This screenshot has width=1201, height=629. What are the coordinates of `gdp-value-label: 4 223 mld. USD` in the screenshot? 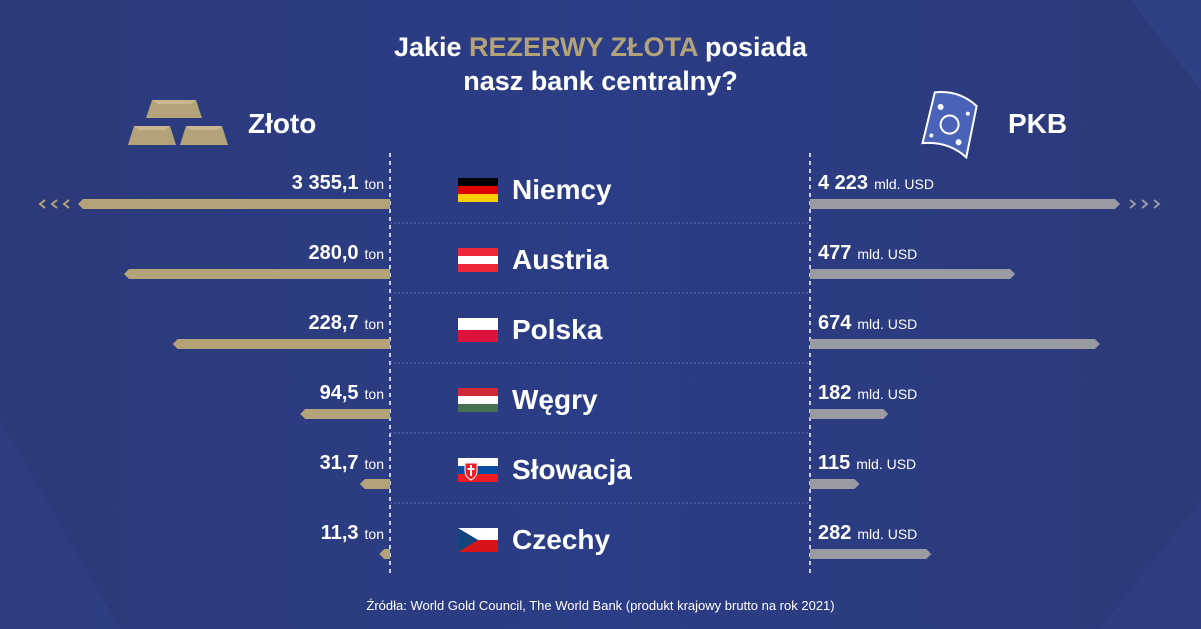 It's located at (876, 183).